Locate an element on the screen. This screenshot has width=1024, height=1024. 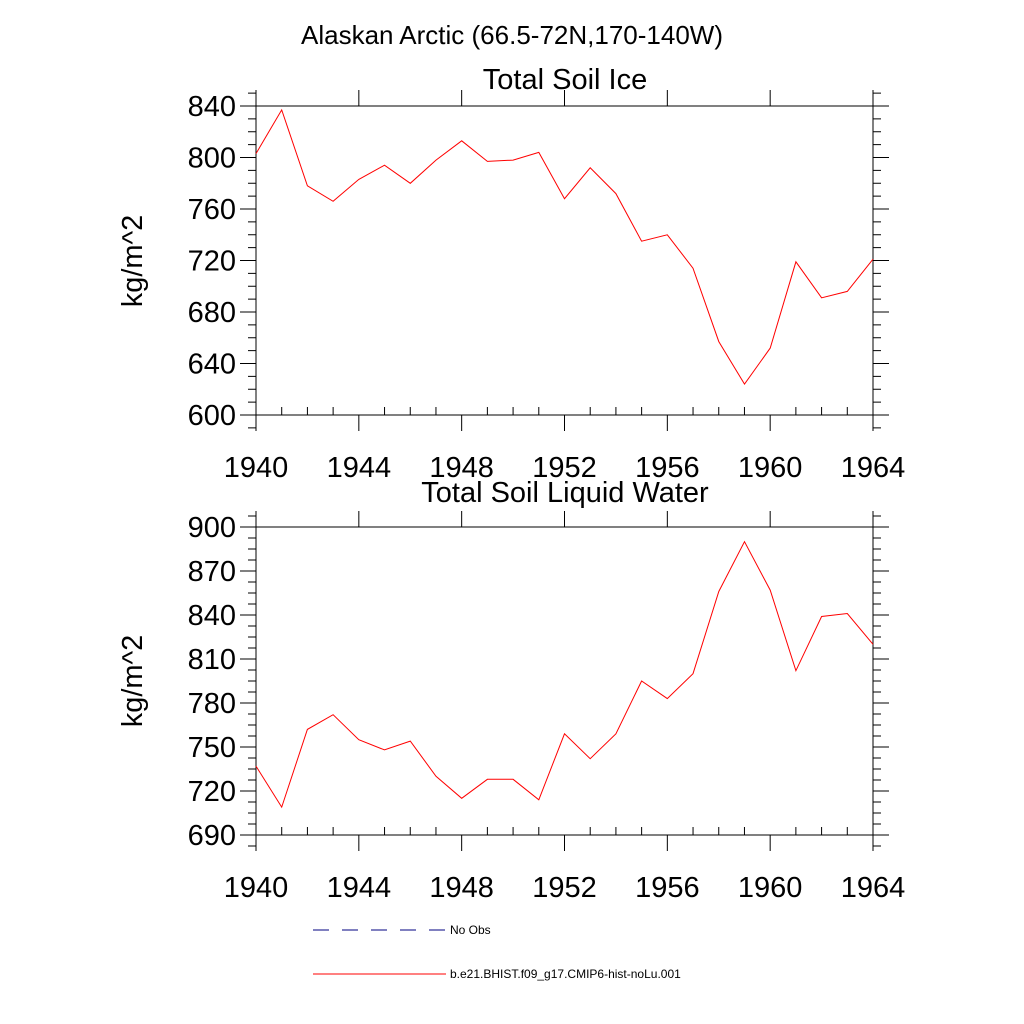
panel-title: Total Soil Liquid Water is located at coordinates (565, 493).